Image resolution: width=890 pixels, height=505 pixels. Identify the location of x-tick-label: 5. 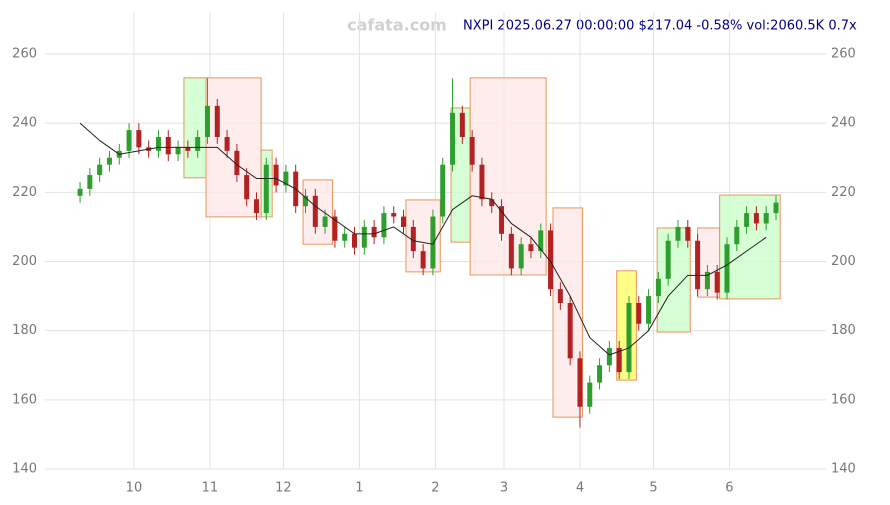
(653, 488).